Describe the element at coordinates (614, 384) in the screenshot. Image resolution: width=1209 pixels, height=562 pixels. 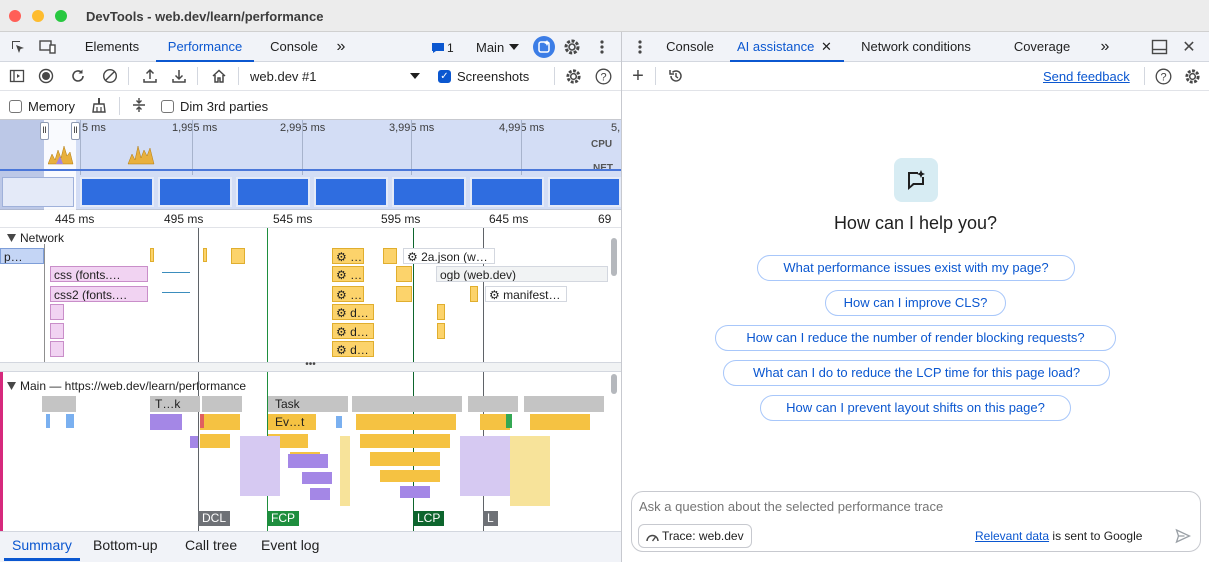
I see `main-scrollbar` at that location.